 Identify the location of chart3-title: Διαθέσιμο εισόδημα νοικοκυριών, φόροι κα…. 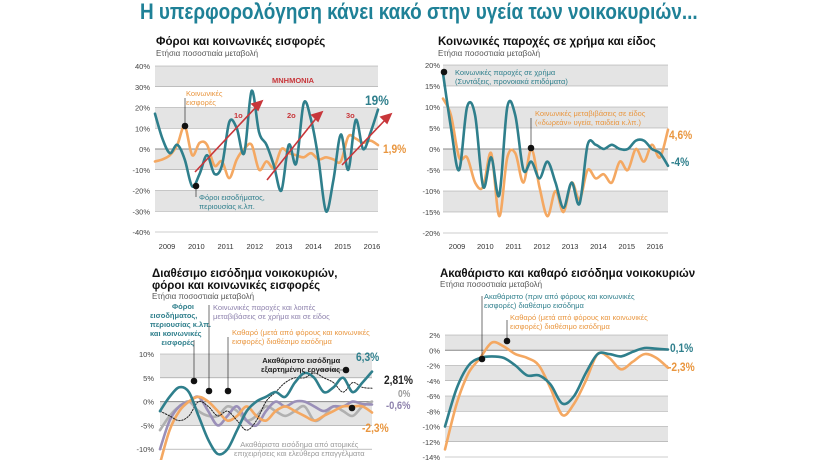
(245, 280).